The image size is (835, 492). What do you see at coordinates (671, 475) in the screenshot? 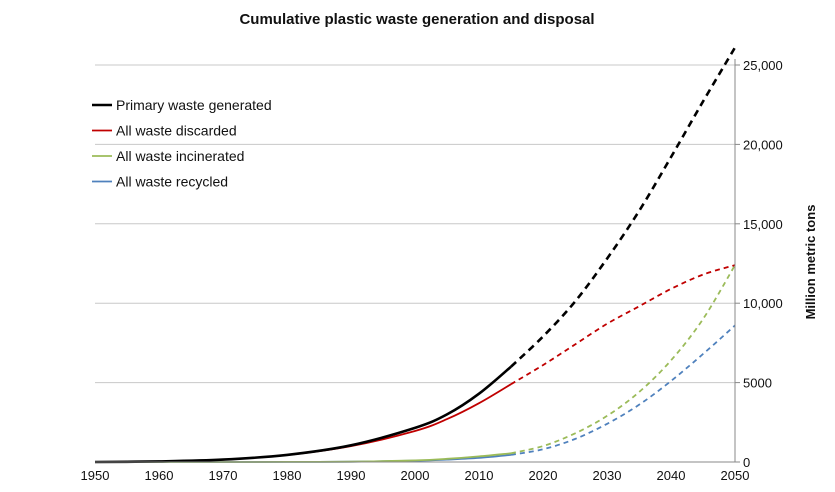
I see `x-tick-label-2040: 2040` at bounding box center [671, 475].